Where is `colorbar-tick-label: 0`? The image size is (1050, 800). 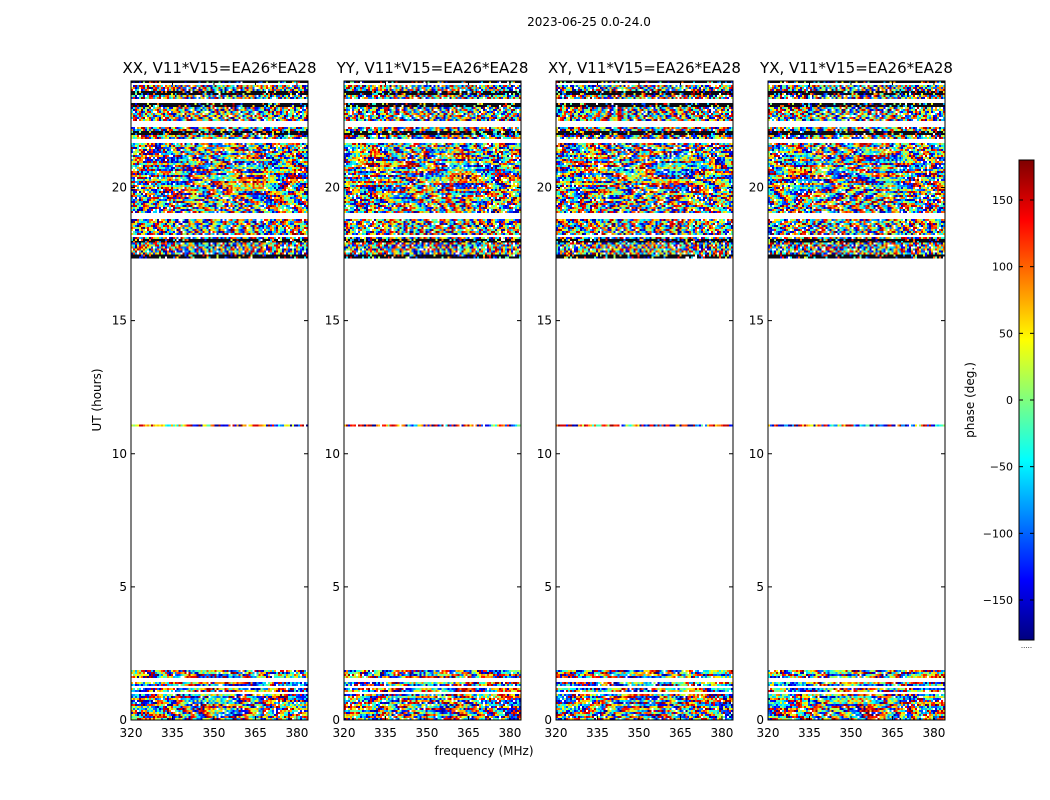
colorbar-tick-label: 0 is located at coordinates (1009, 400).